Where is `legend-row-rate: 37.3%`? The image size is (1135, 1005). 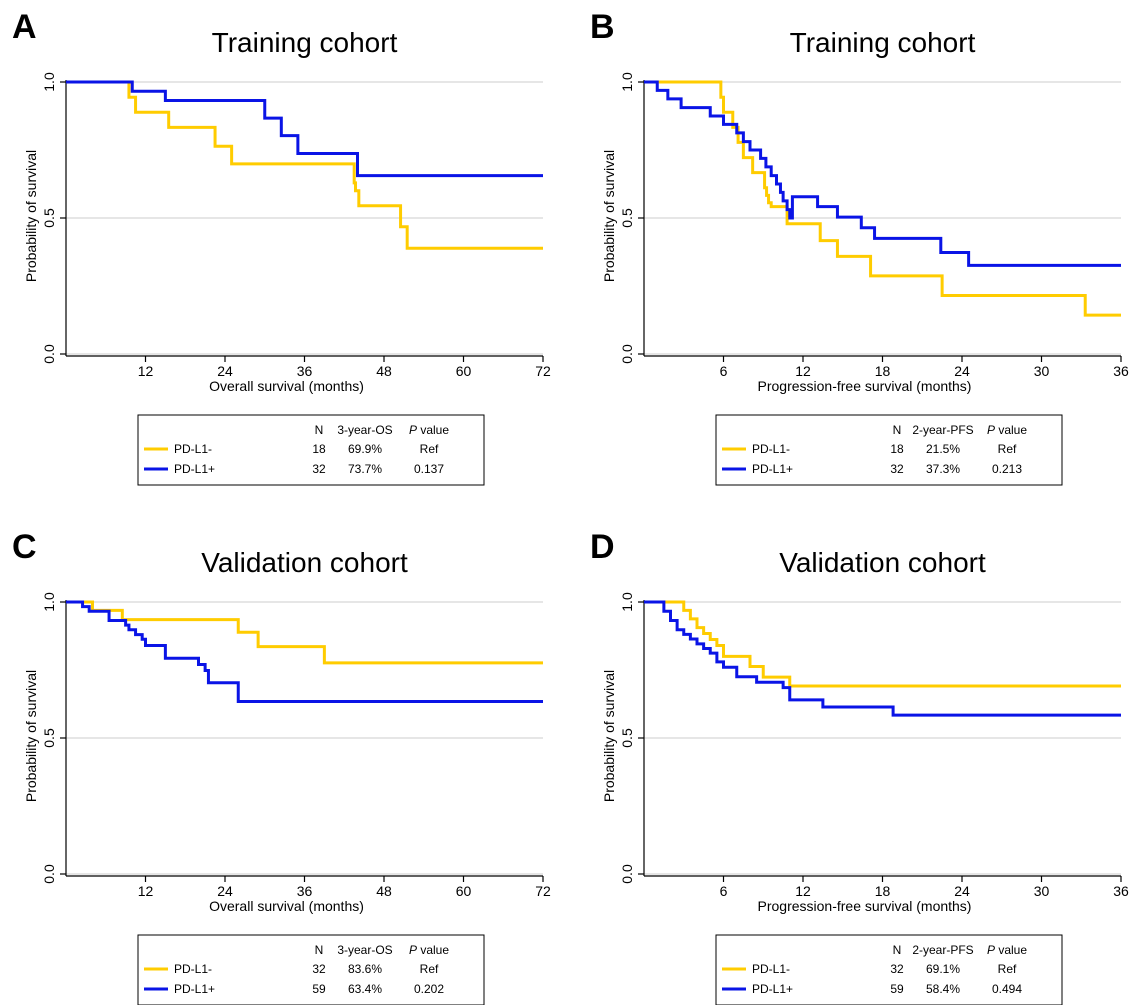 legend-row-rate: 37.3% is located at coordinates (943, 469).